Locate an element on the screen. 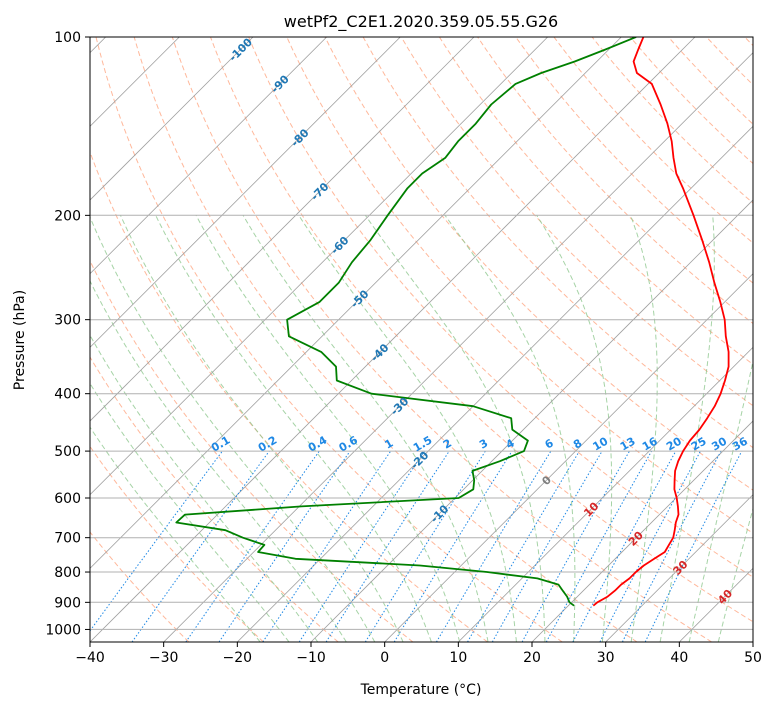  x-axis-label: Temperature (°C) is located at coordinates (421, 690).